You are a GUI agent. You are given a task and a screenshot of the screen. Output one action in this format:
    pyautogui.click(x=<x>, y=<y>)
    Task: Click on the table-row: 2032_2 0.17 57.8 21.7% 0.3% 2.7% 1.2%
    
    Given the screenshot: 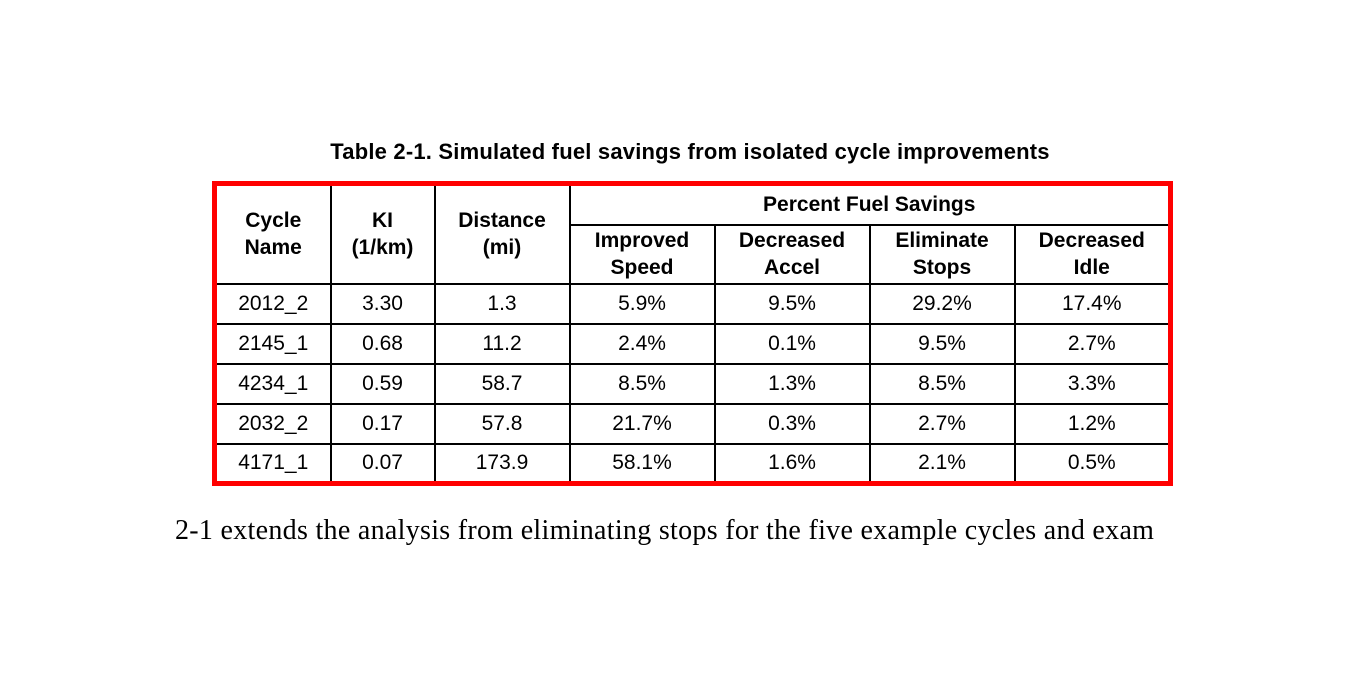 What is the action you would take?
    pyautogui.click(x=692, y=423)
    